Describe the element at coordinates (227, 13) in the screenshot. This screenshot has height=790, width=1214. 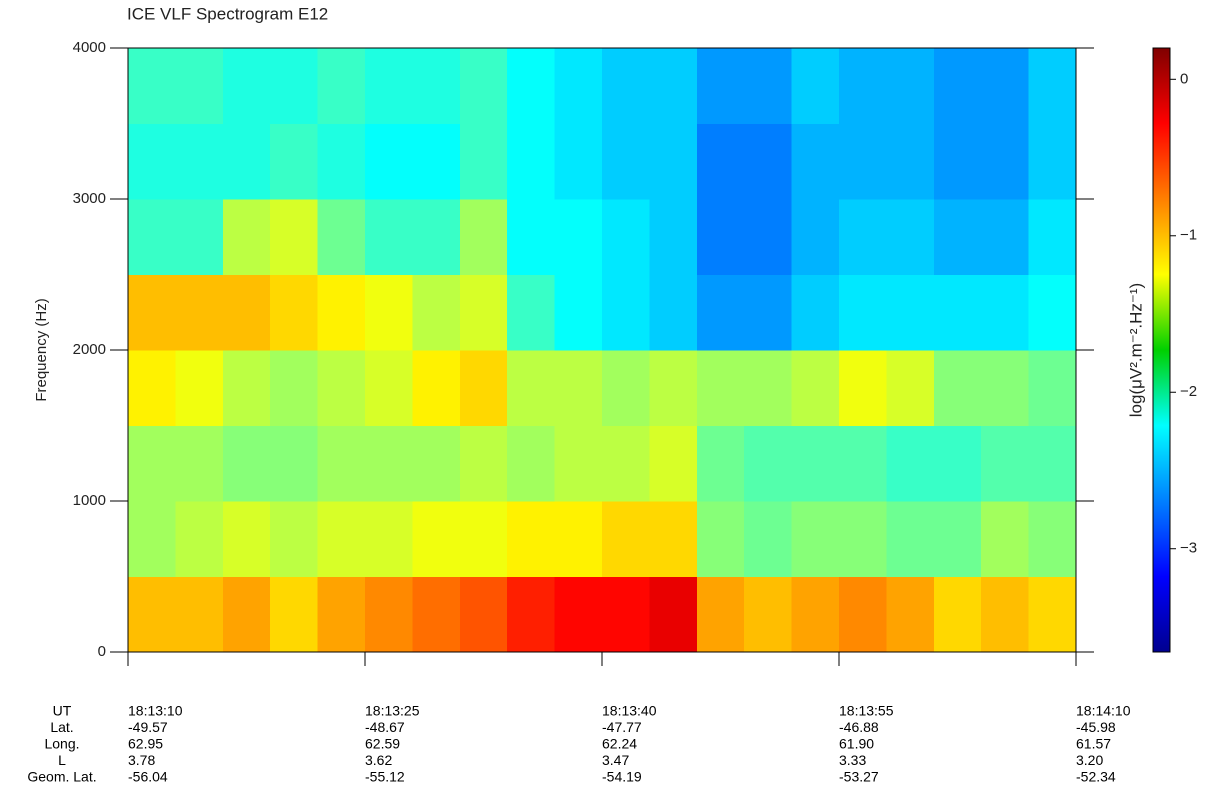
I see `chart-title: ICE VLF Spectrogram E12` at that location.